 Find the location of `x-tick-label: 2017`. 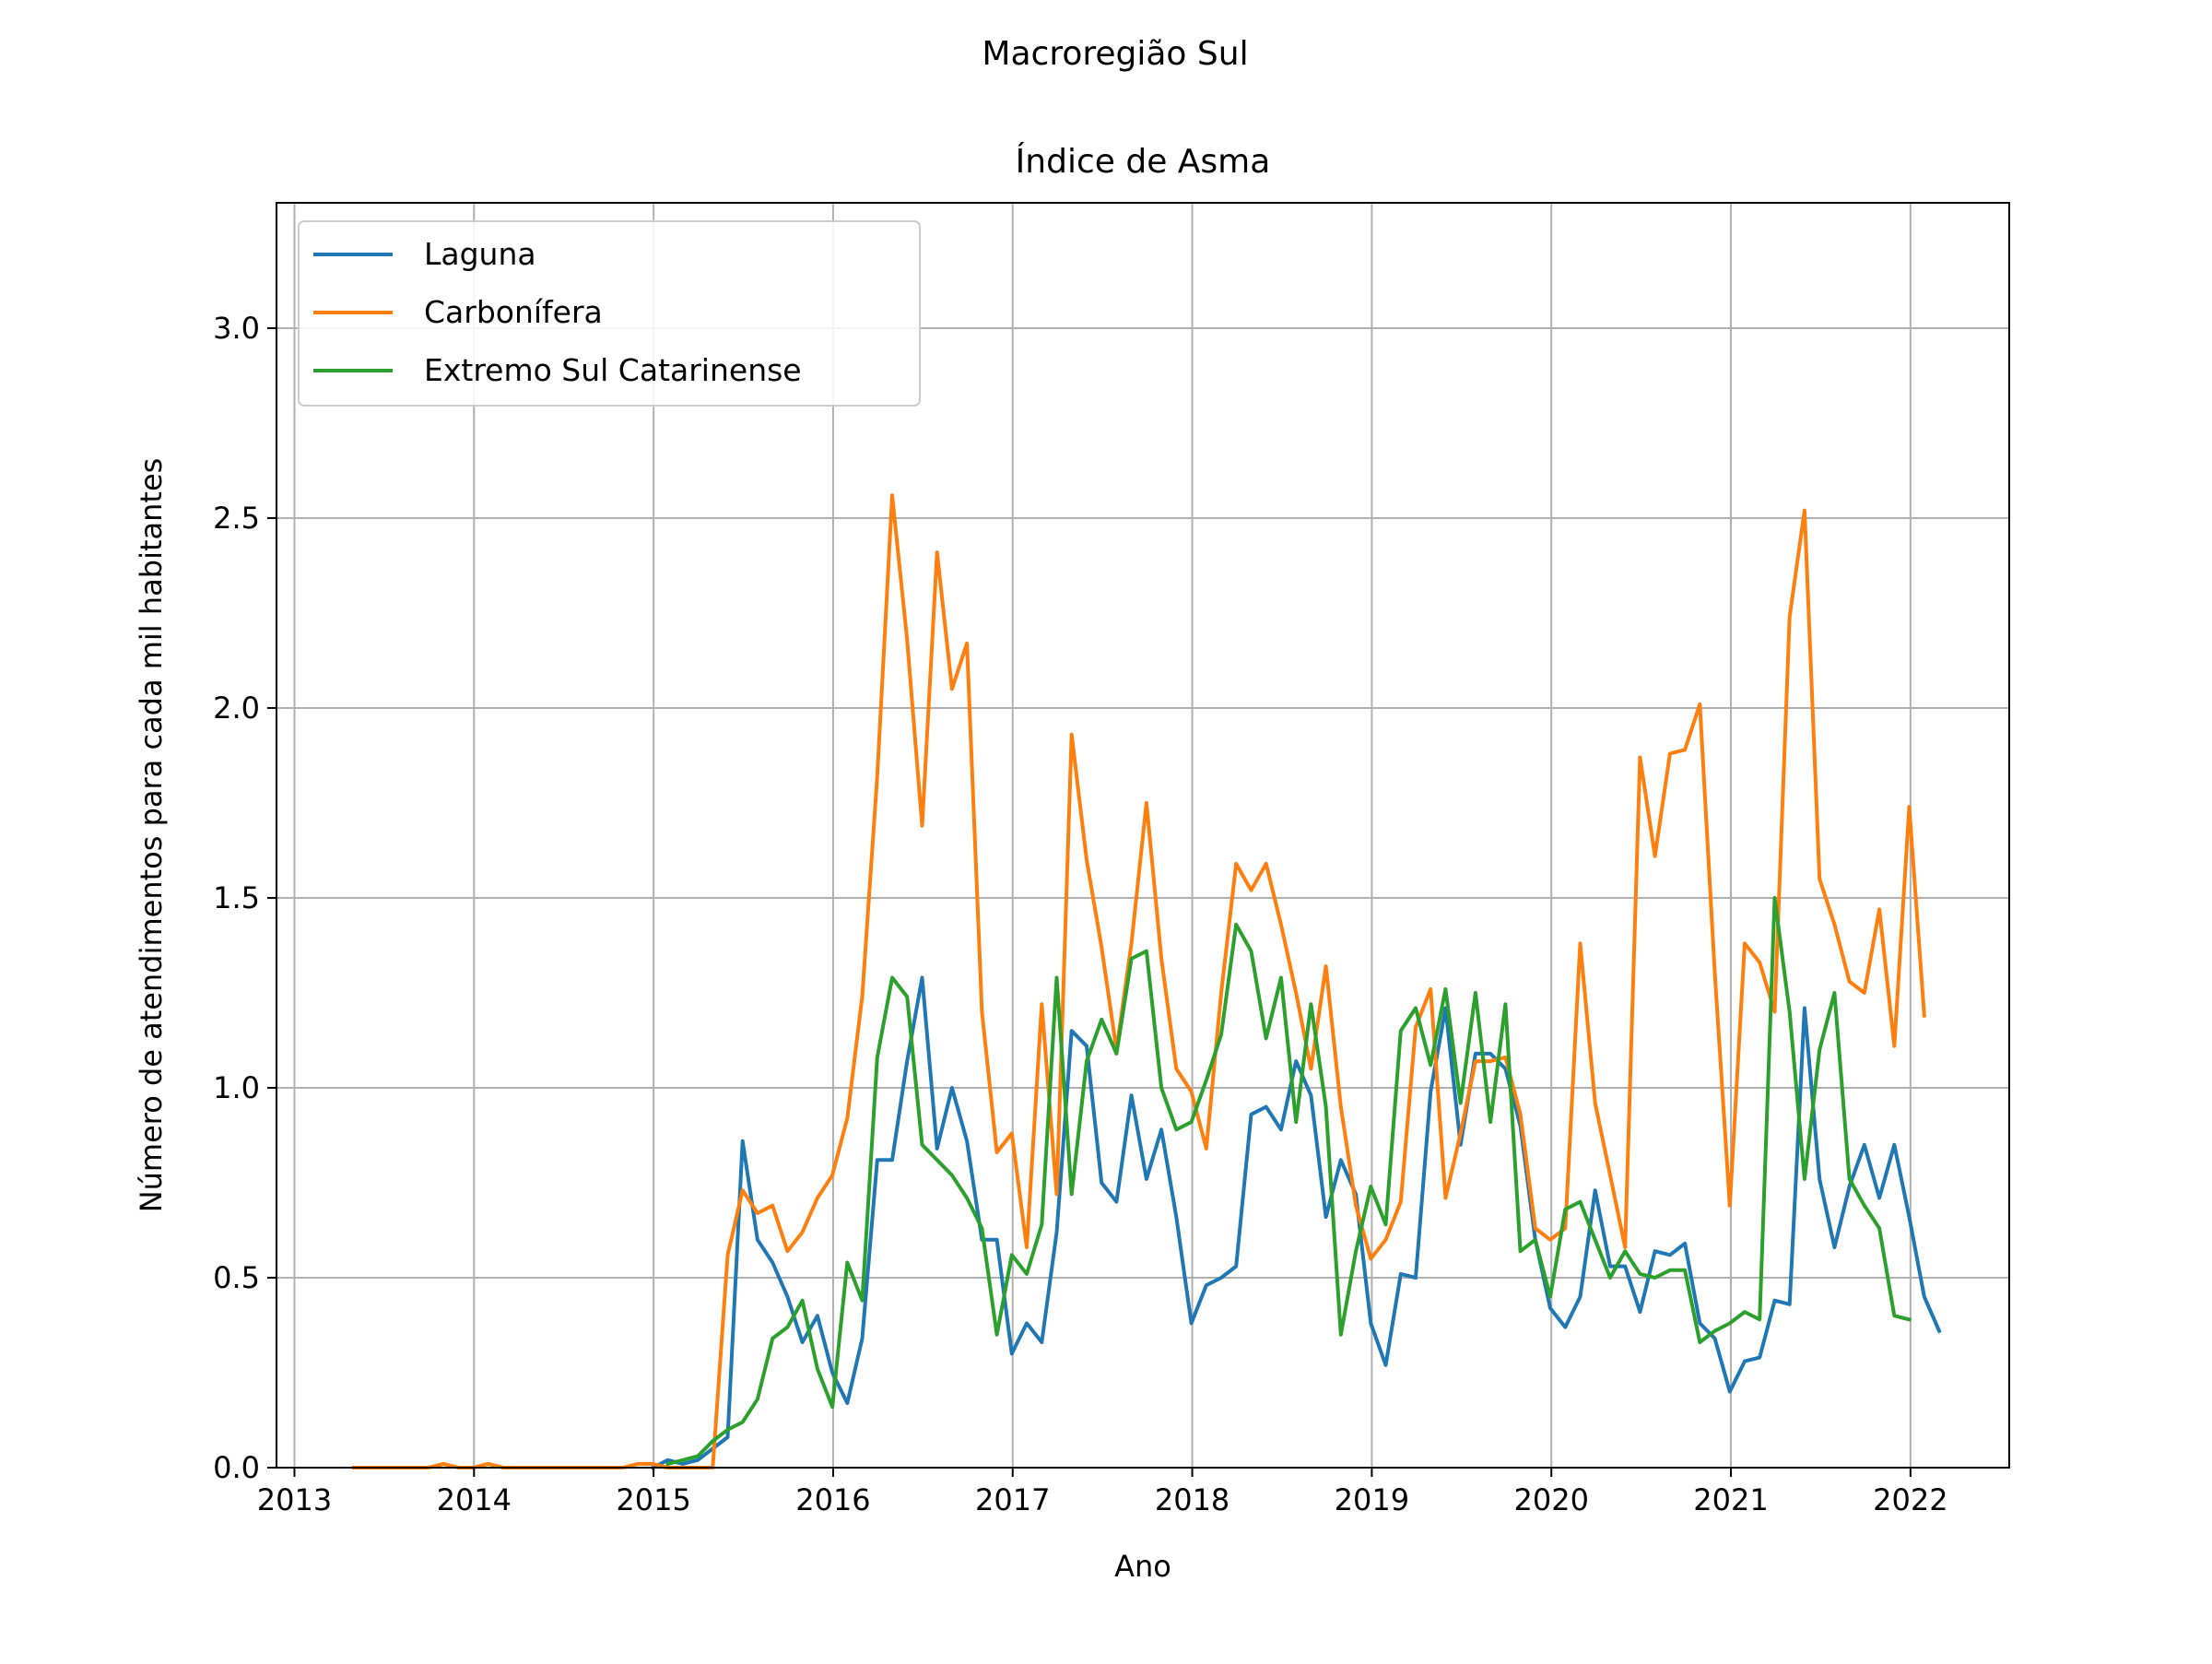

x-tick-label: 2017 is located at coordinates (1012, 1499).